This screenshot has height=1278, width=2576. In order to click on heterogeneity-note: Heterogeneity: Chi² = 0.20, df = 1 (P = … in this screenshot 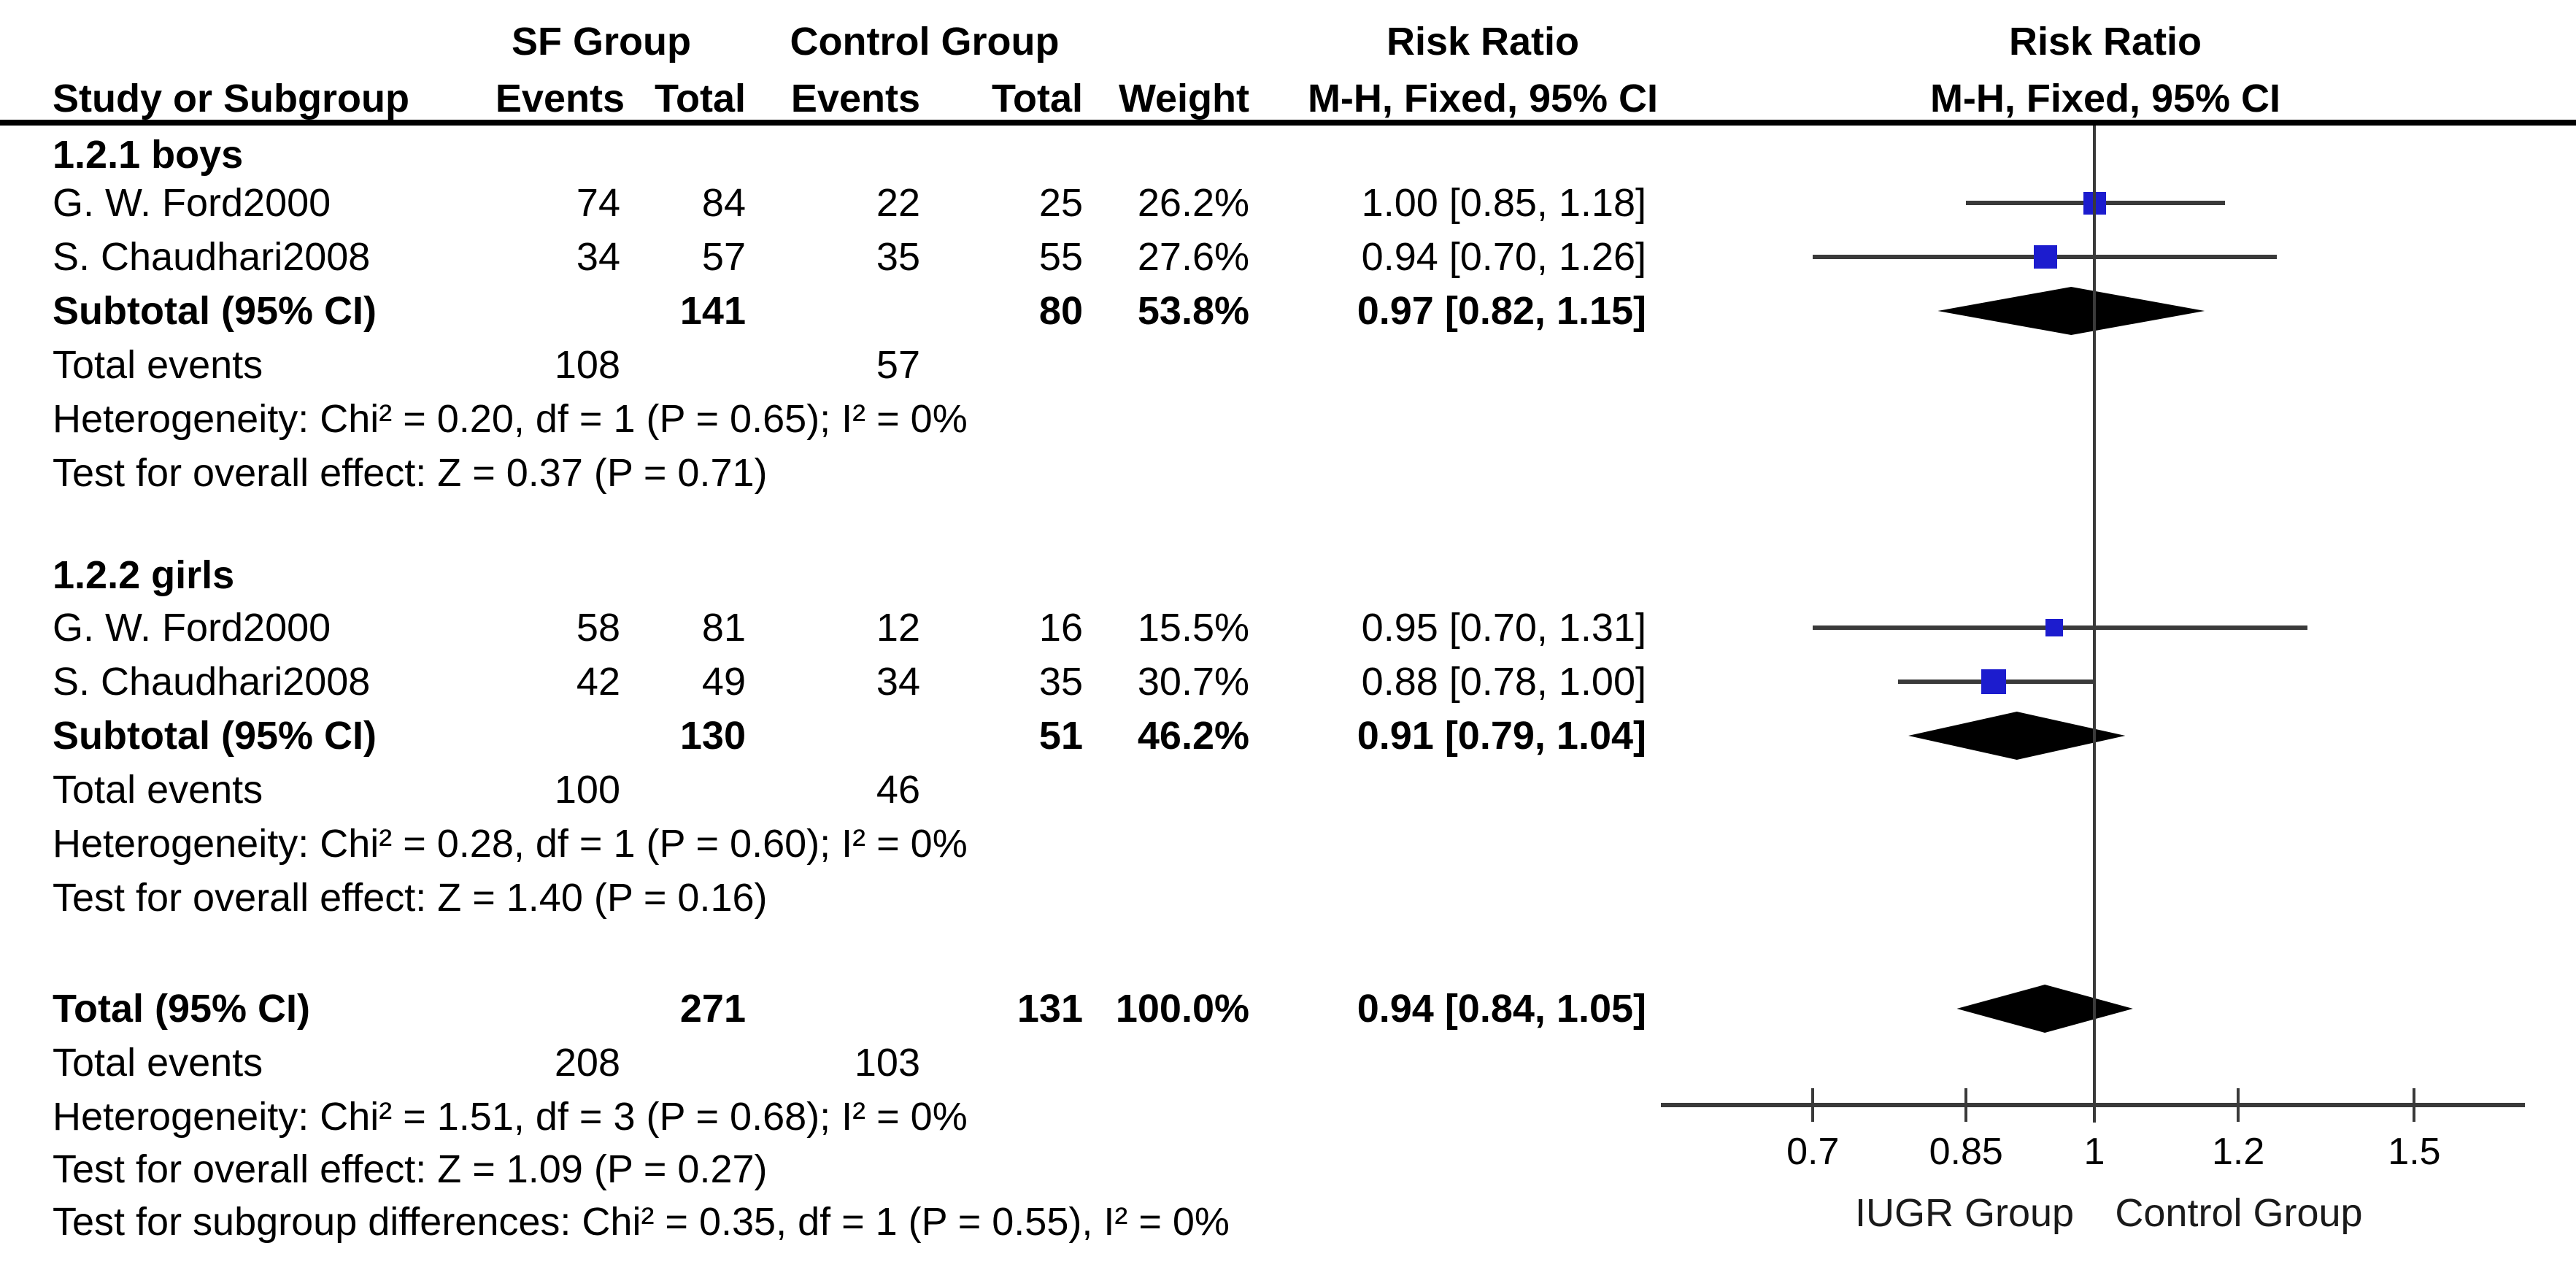, I will do `click(510, 419)`.